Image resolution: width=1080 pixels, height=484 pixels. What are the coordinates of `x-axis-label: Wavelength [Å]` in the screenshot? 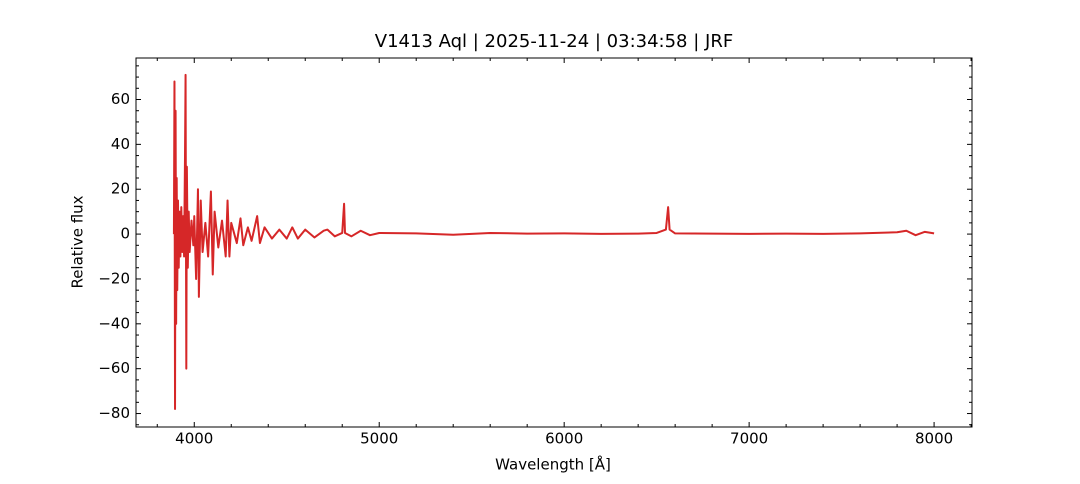 It's located at (553, 464).